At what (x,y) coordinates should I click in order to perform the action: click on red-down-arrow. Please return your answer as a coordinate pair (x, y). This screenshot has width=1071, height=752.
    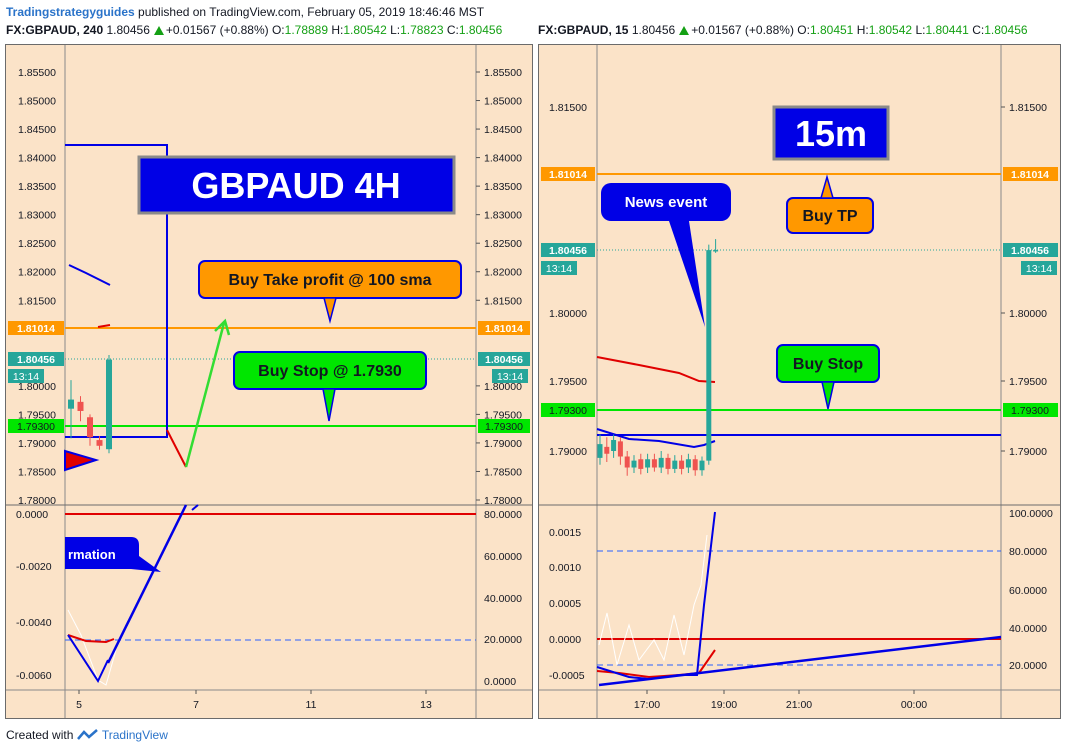
    Looking at the image, I should click on (176, 448).